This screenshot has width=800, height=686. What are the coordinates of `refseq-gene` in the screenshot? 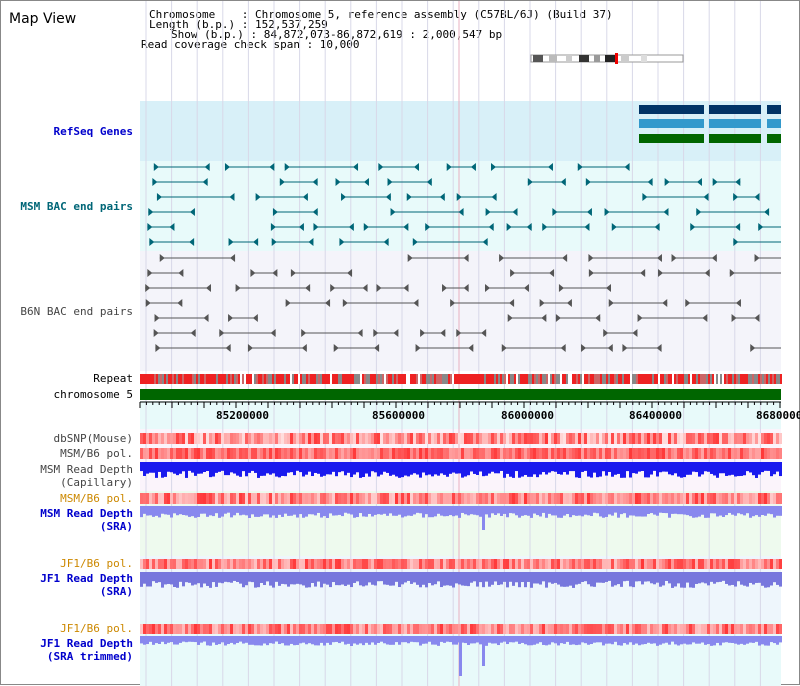 It's located at (671, 138).